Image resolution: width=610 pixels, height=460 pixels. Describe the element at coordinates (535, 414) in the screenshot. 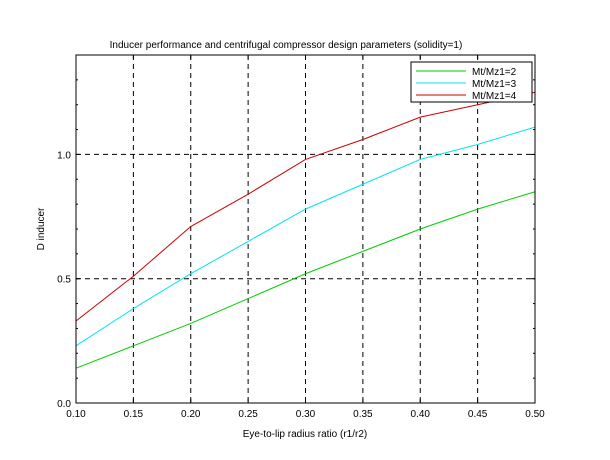

I see `x-tick-label: 0.50` at that location.